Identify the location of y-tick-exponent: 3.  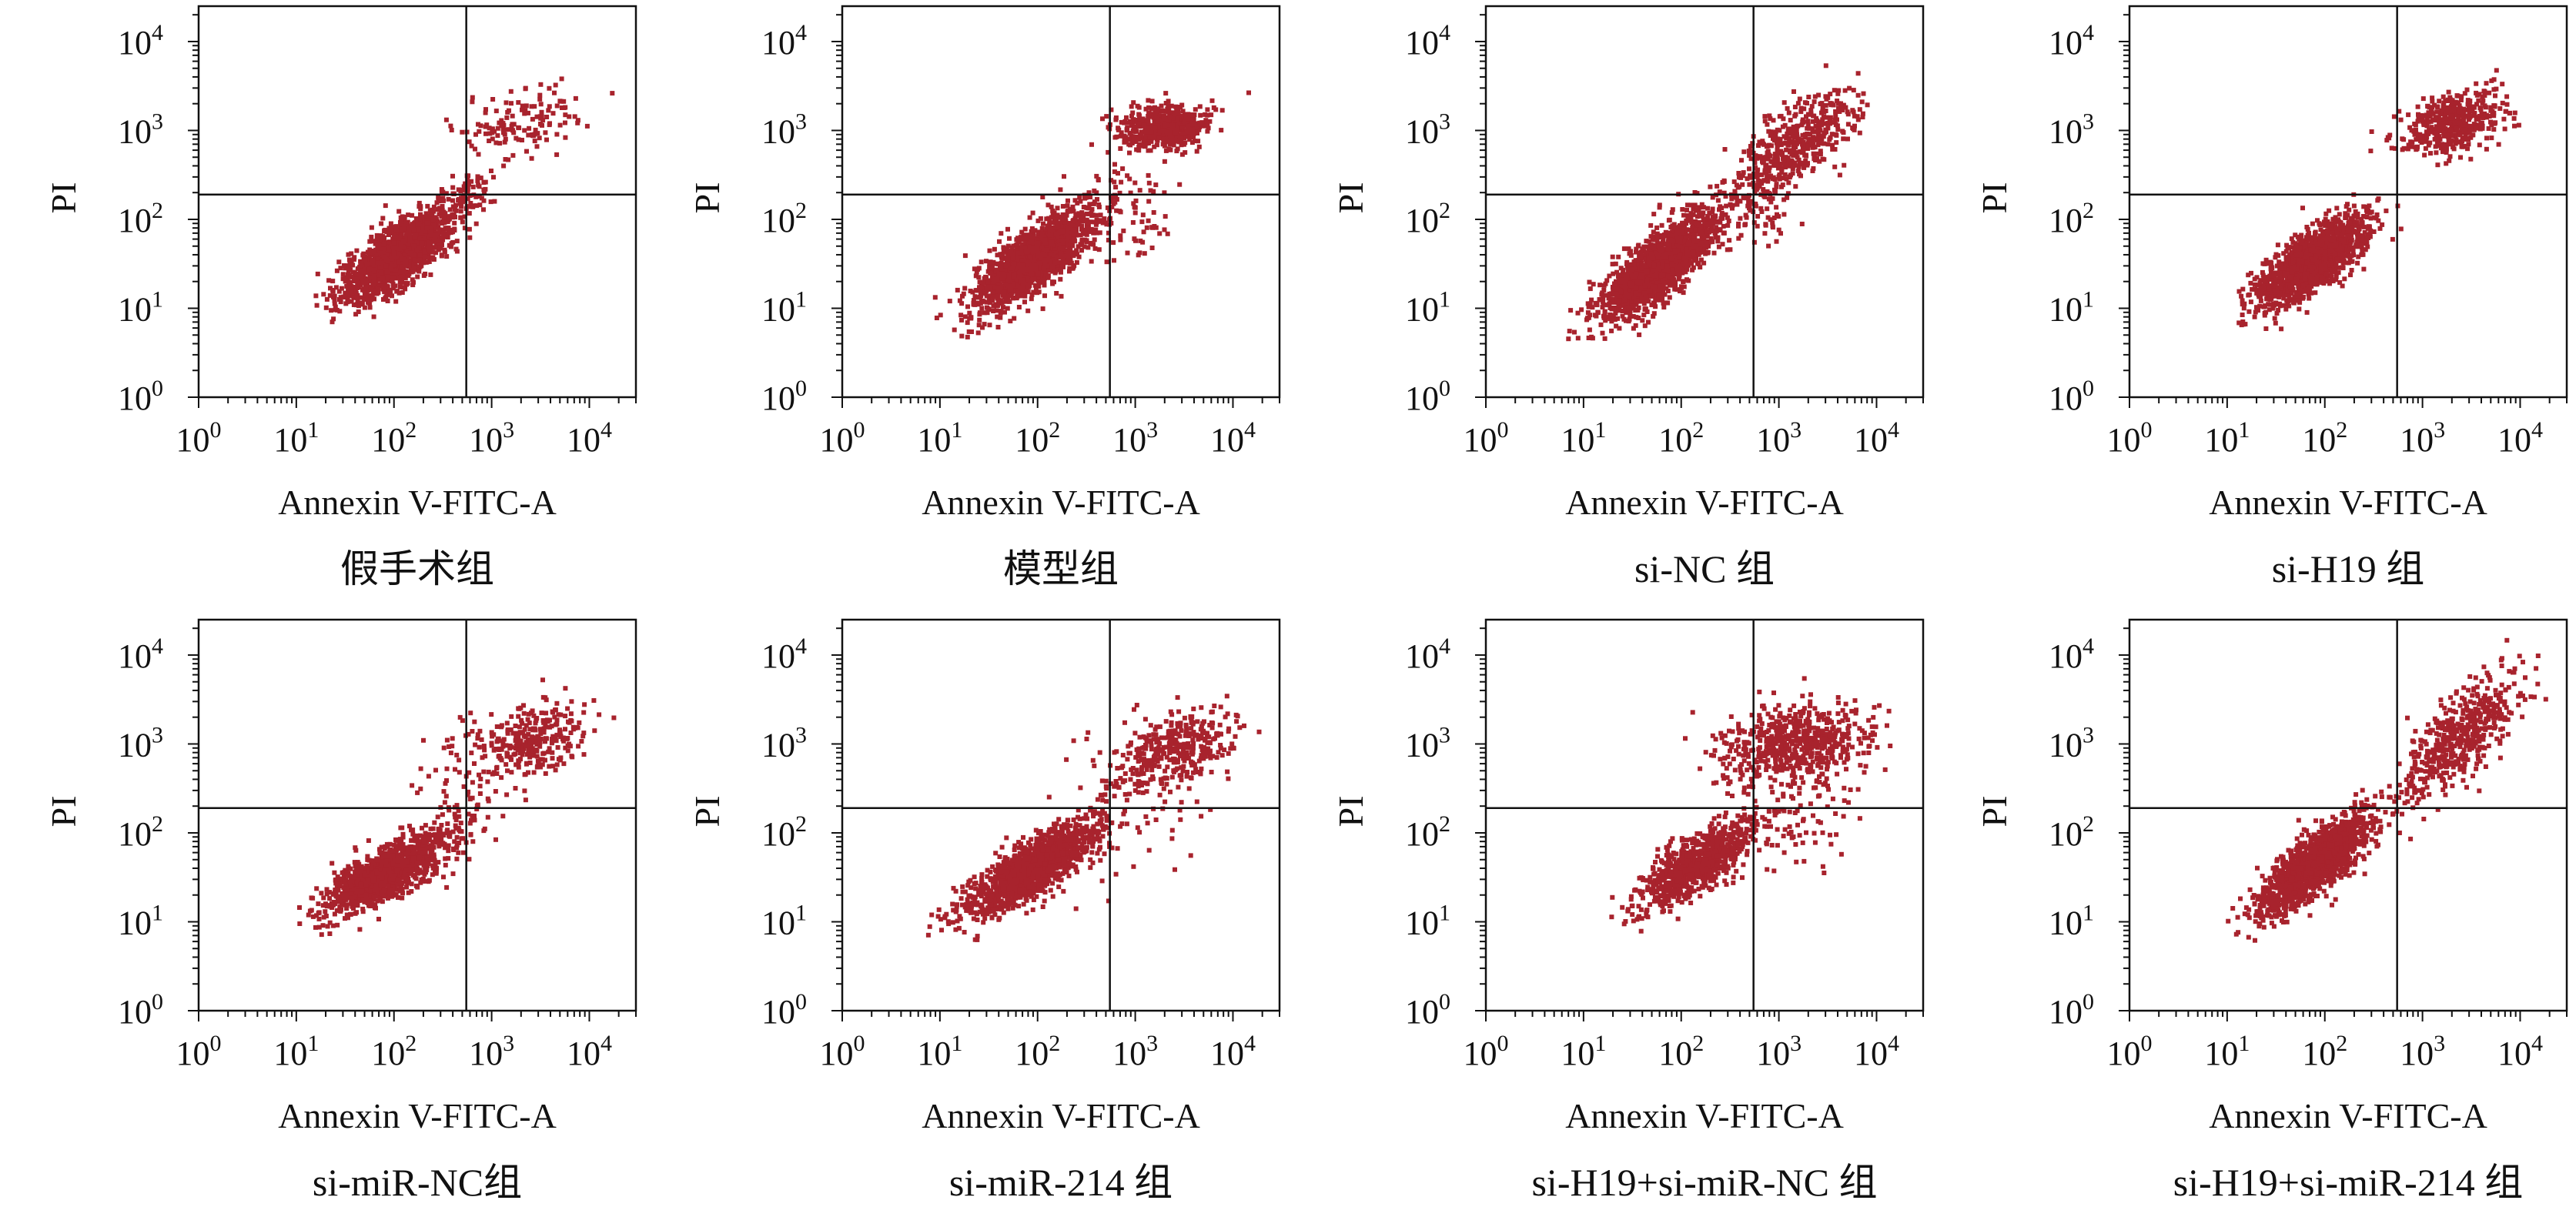
(801, 122).